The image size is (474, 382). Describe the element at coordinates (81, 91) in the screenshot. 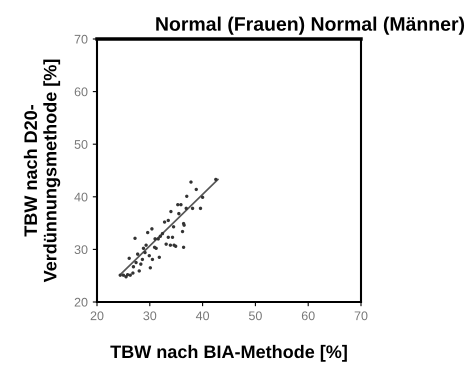

I see `y-tick-label: 60` at that location.